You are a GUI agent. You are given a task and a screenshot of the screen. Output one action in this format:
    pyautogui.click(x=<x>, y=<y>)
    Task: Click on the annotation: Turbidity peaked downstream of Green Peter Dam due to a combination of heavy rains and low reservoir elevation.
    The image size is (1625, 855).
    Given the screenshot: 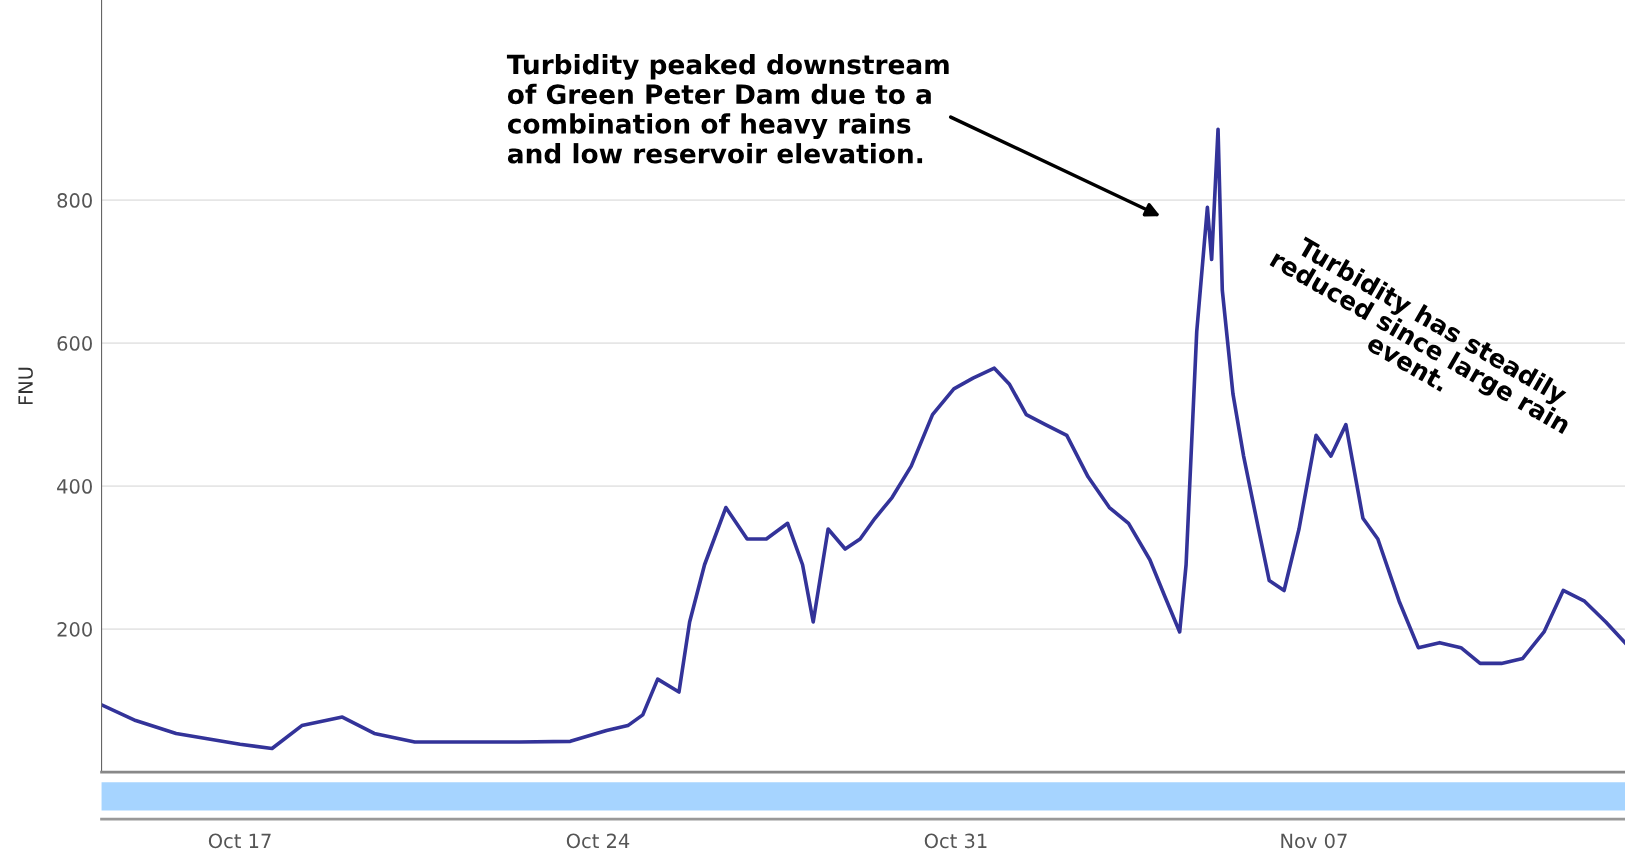 What is the action you would take?
    pyautogui.click(x=727, y=109)
    